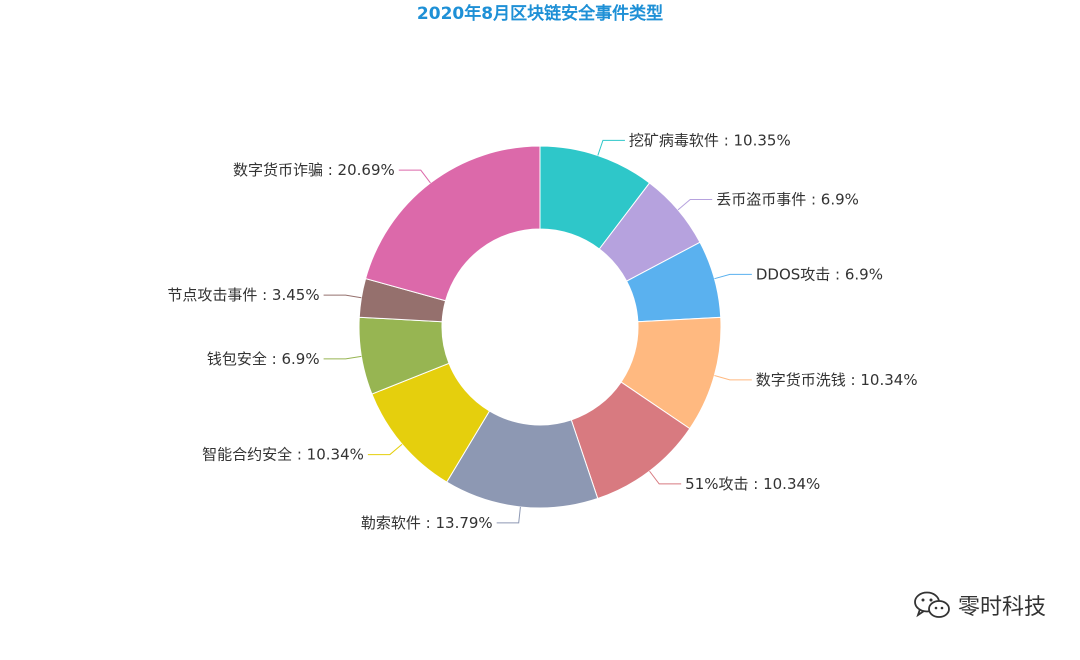 Image resolution: width=1080 pixels, height=660 pixels. I want to click on slice-label: 数字货币洗钱 : 10.34%, so click(837, 380).